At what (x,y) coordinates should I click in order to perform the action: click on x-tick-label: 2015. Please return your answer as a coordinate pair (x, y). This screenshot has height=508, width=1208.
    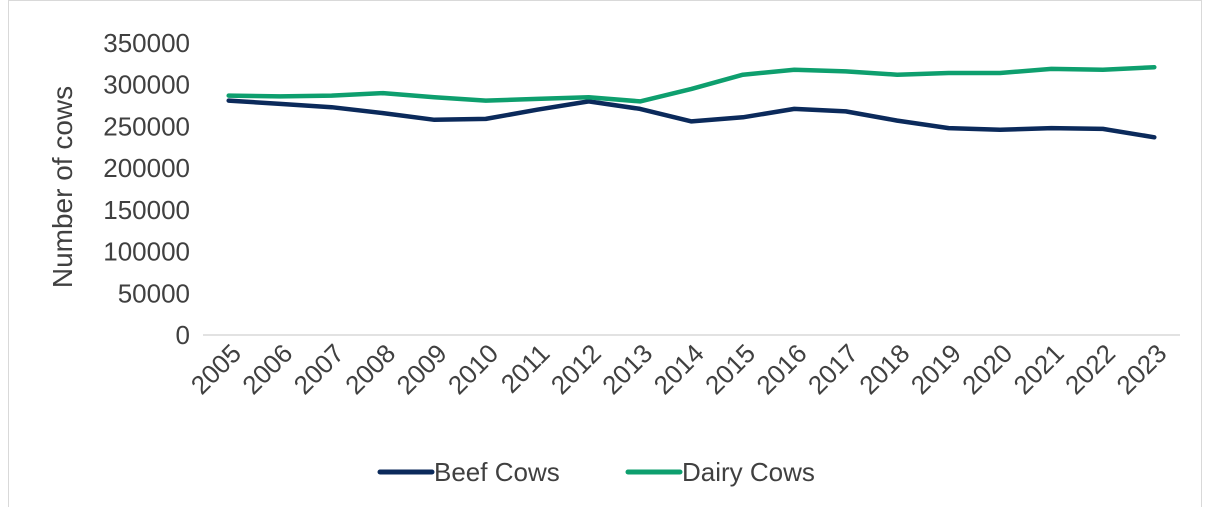
    Looking at the image, I should click on (730, 369).